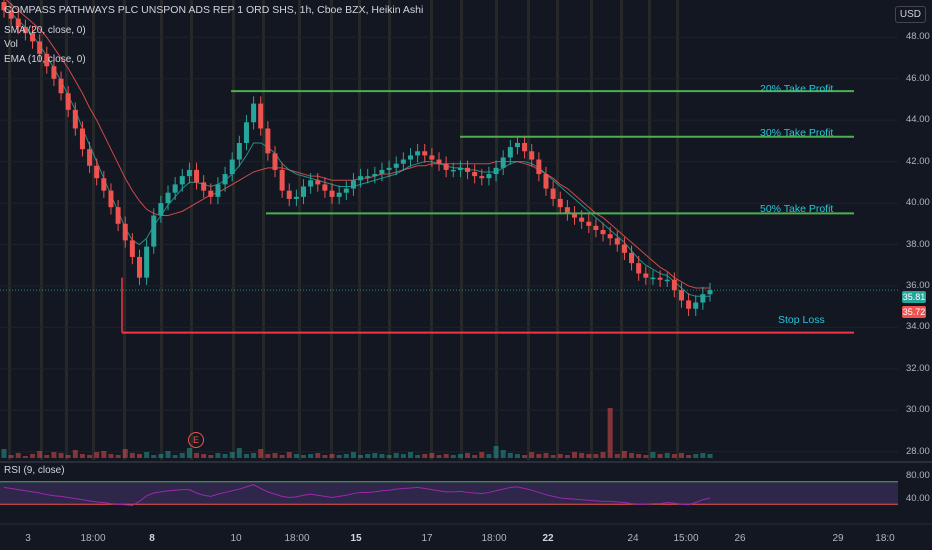  I want to click on time-tick-label: 3, so click(28, 538).